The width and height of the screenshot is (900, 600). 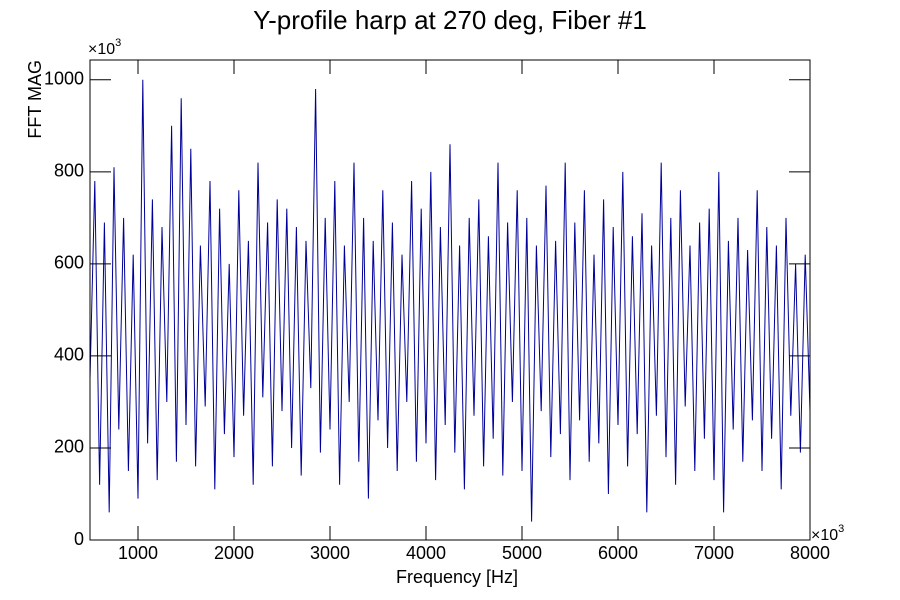 I want to click on x-multiplier: ×10³, so click(x=827, y=533).